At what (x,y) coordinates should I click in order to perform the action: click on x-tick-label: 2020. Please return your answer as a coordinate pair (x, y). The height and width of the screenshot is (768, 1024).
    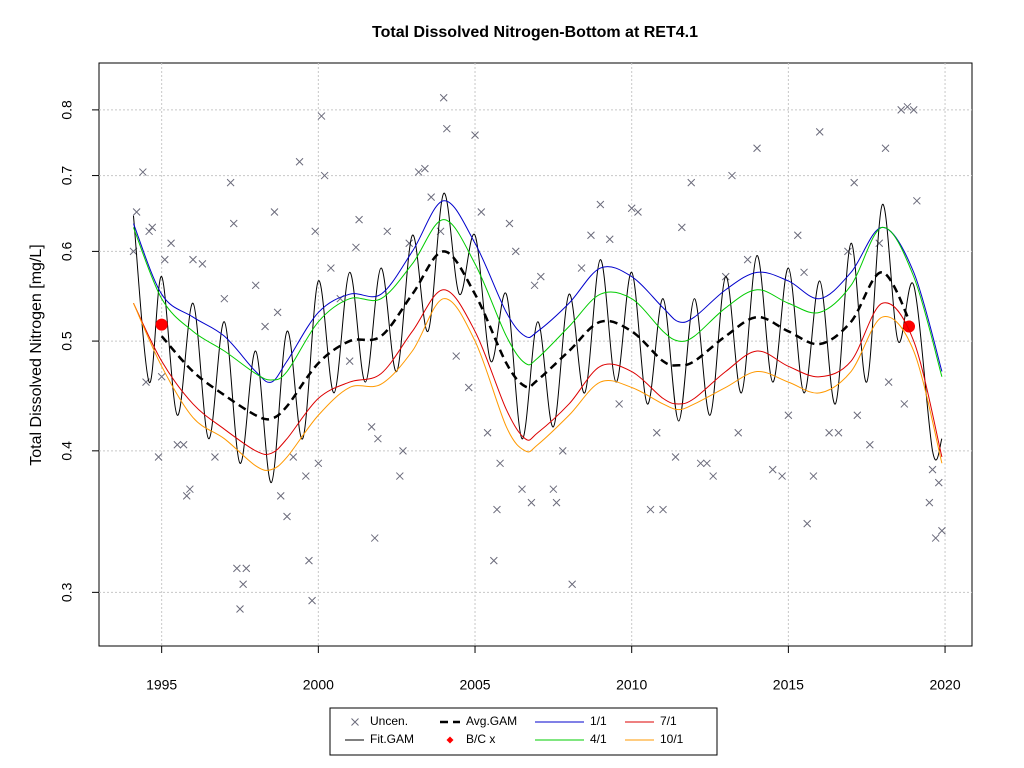
    Looking at the image, I should click on (944, 685).